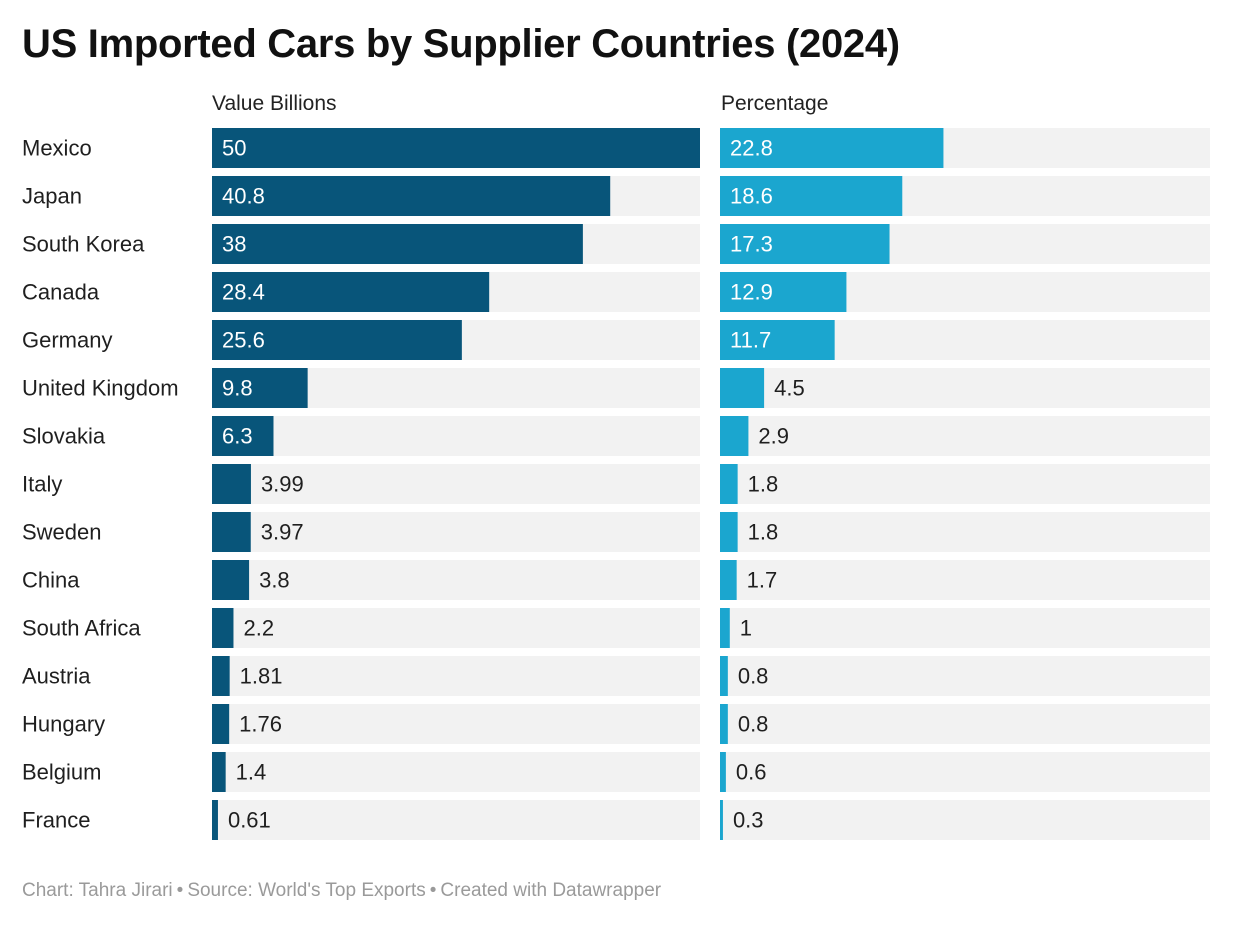 The width and height of the screenshot is (1240, 926). Describe the element at coordinates (274, 580) in the screenshot. I see `value-data-label: 3.8` at that location.